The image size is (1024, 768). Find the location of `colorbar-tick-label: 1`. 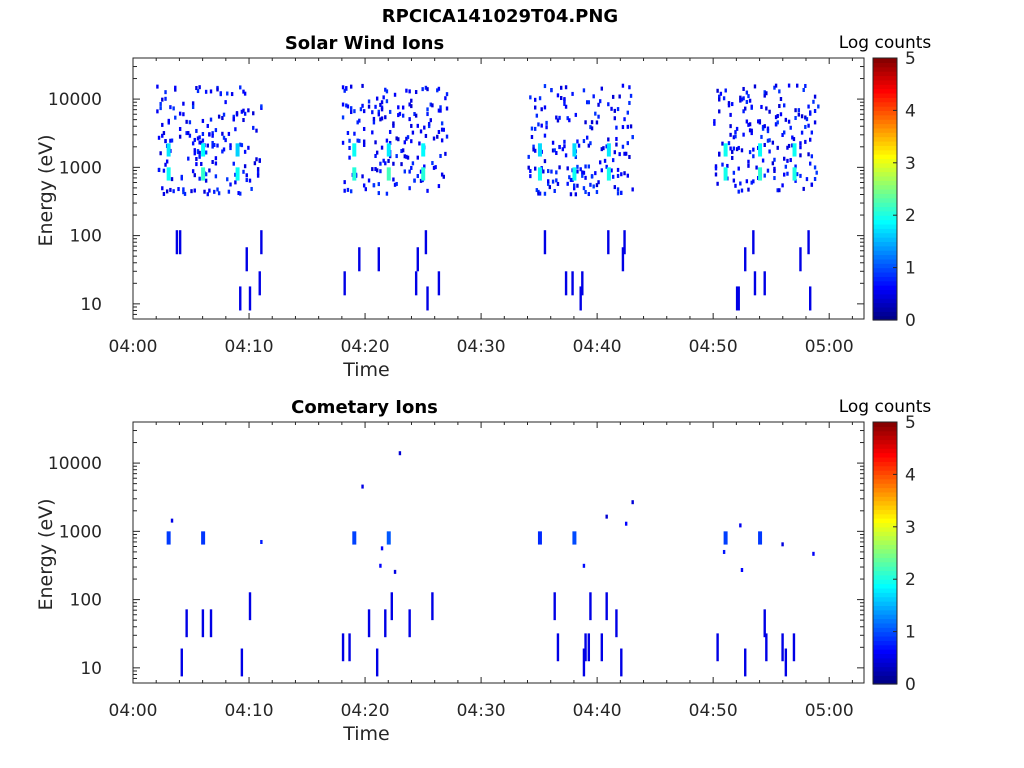

colorbar-tick-label: 1 is located at coordinates (910, 633).